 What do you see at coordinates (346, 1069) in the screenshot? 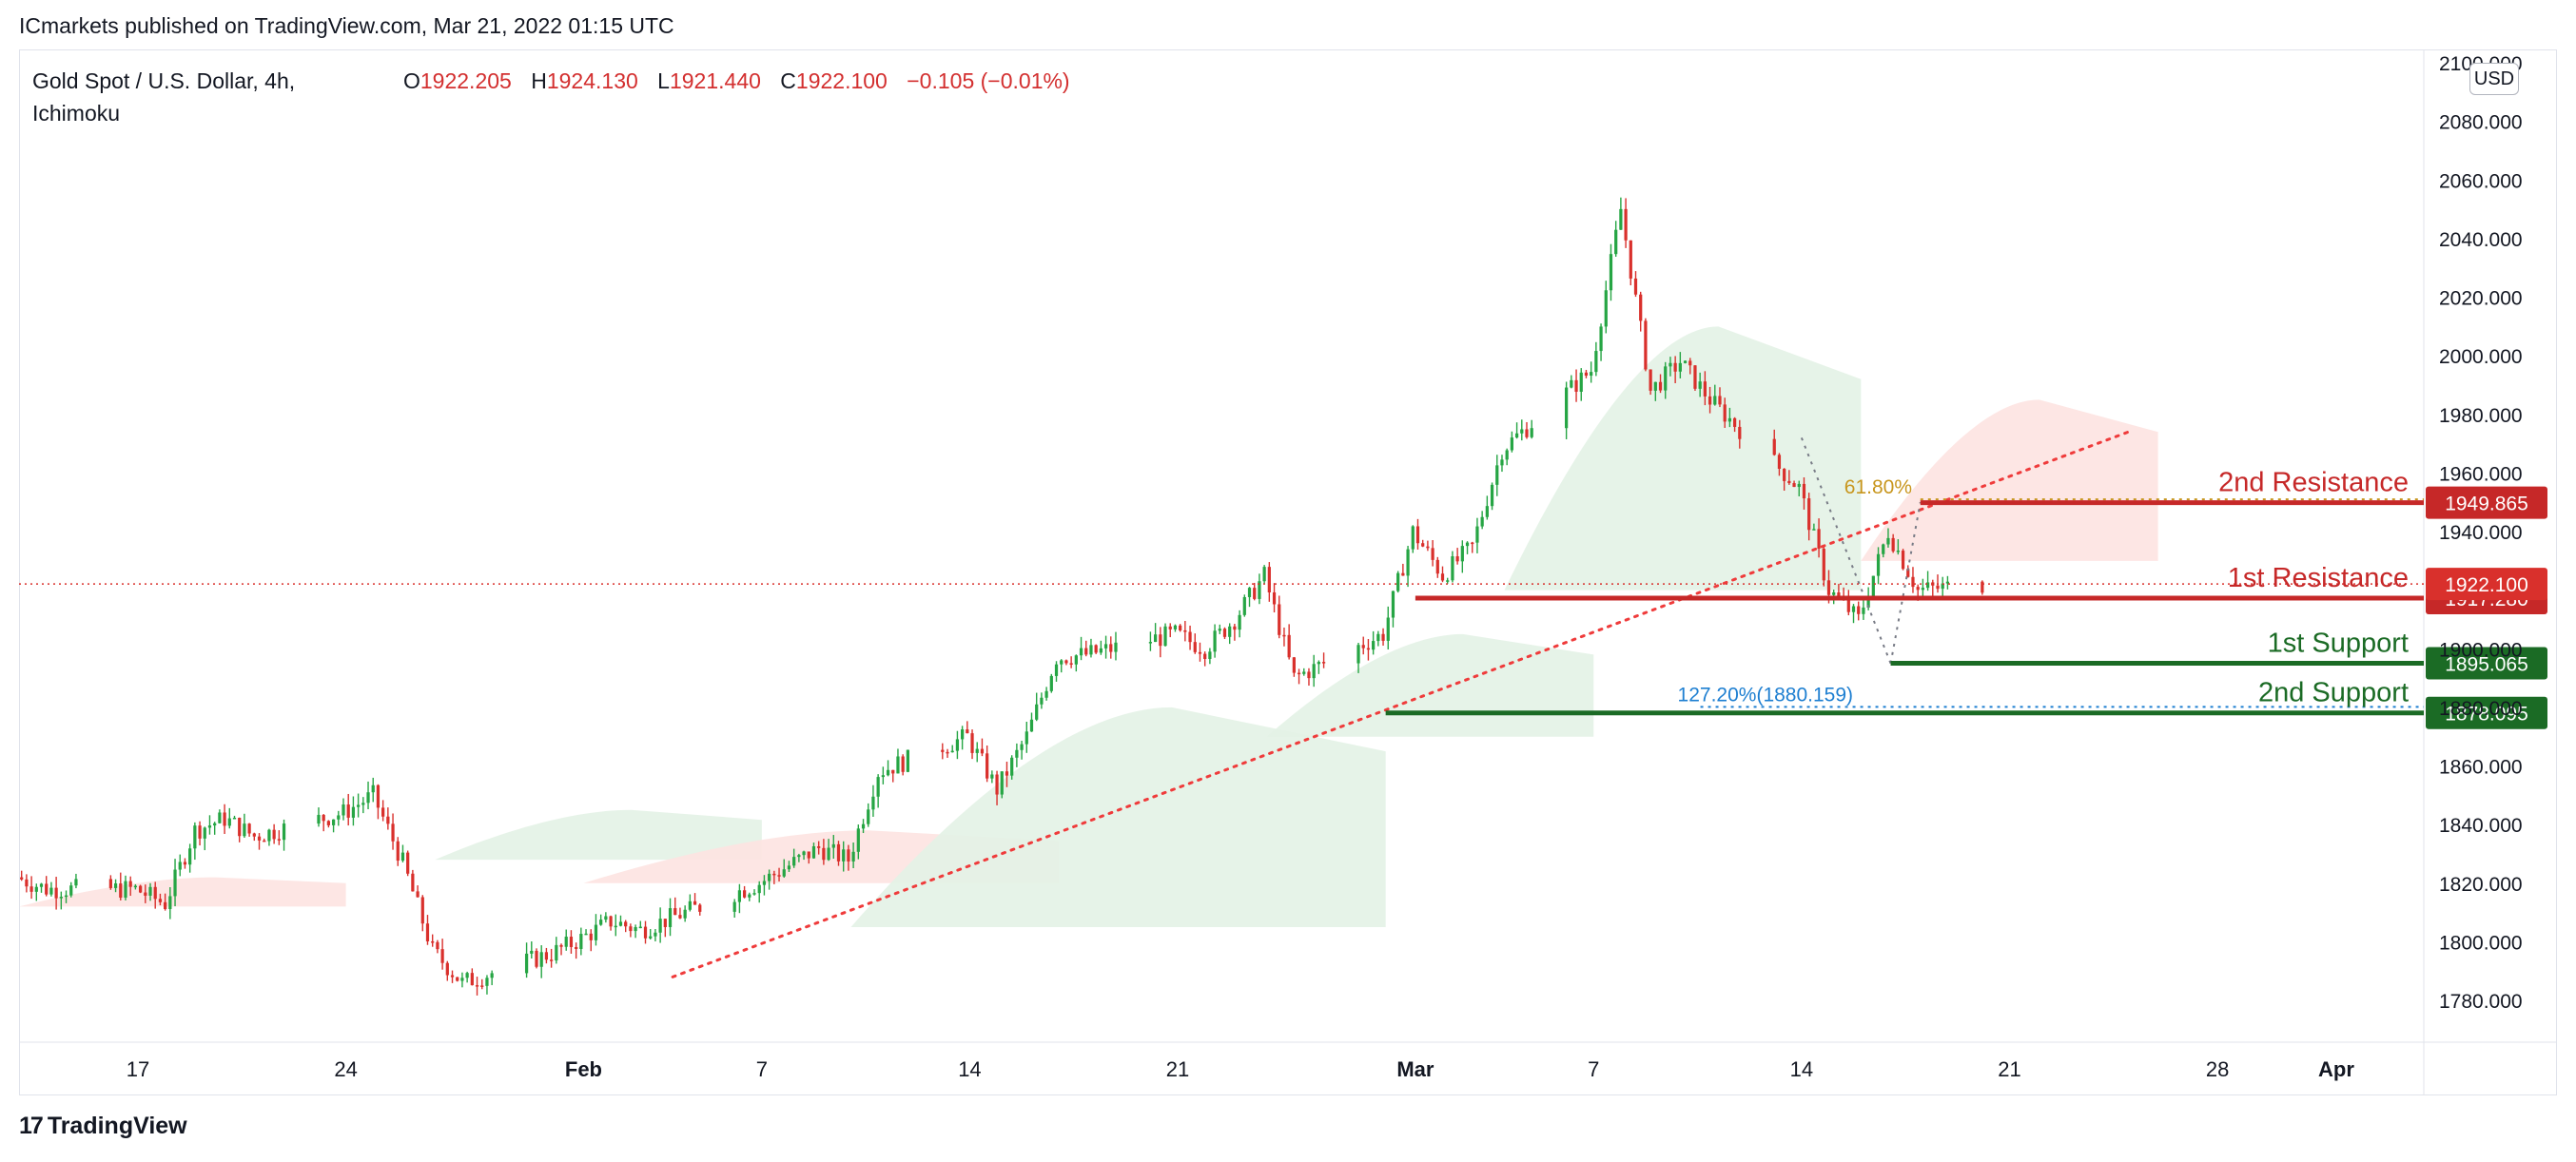
I see `x-tick-label-1: 24` at bounding box center [346, 1069].